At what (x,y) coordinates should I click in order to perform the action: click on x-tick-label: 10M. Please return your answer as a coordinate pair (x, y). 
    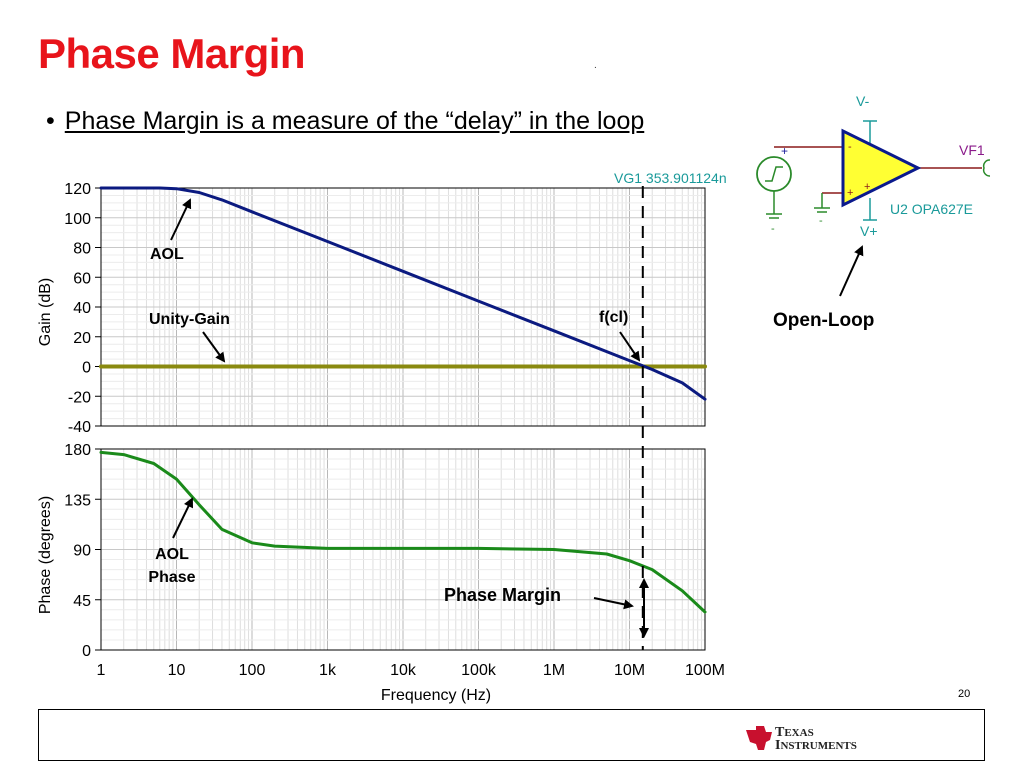
    Looking at the image, I should click on (629, 670).